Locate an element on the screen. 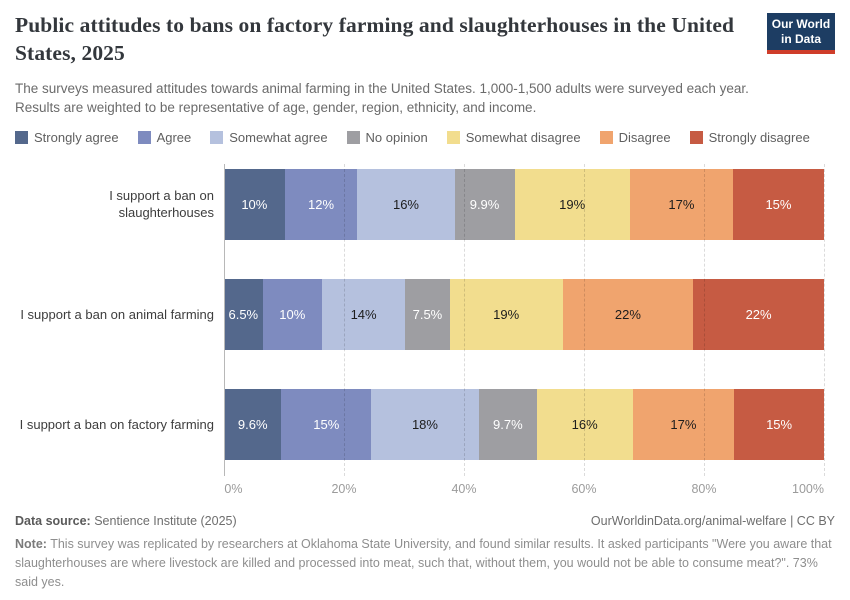 The image size is (850, 600). stacked-bar: 6.5% 10% 14% 7.5% 19% 22% 22% is located at coordinates (524, 315).